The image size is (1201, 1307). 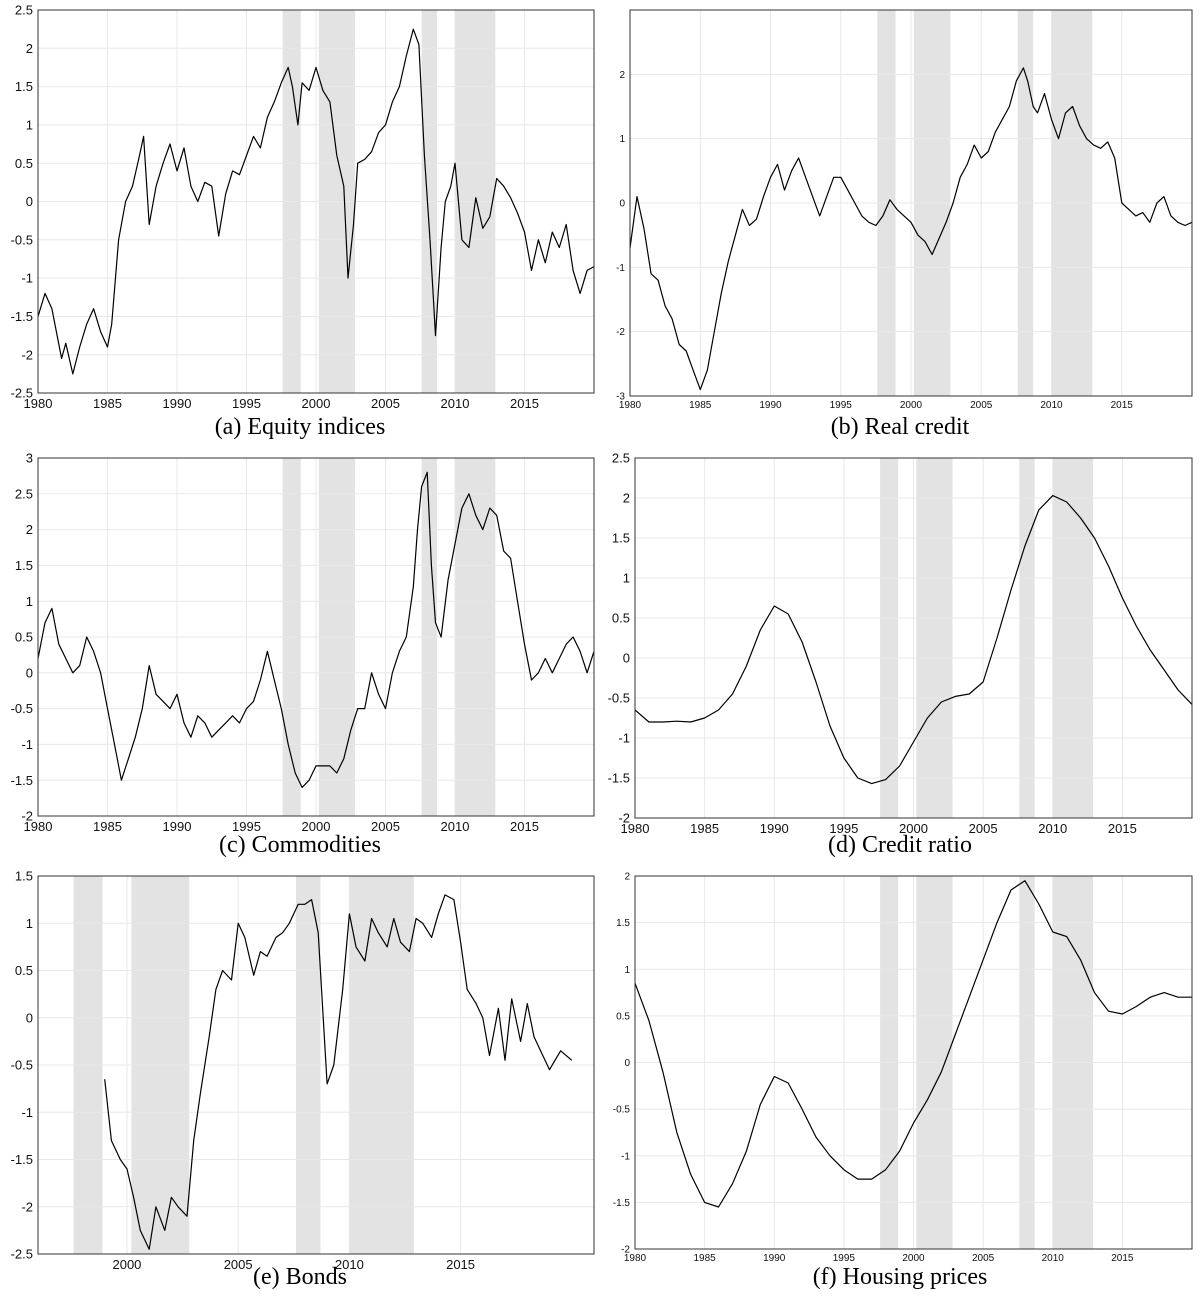 I want to click on panel-caption: (a) Equity indices, so click(x=300, y=427).